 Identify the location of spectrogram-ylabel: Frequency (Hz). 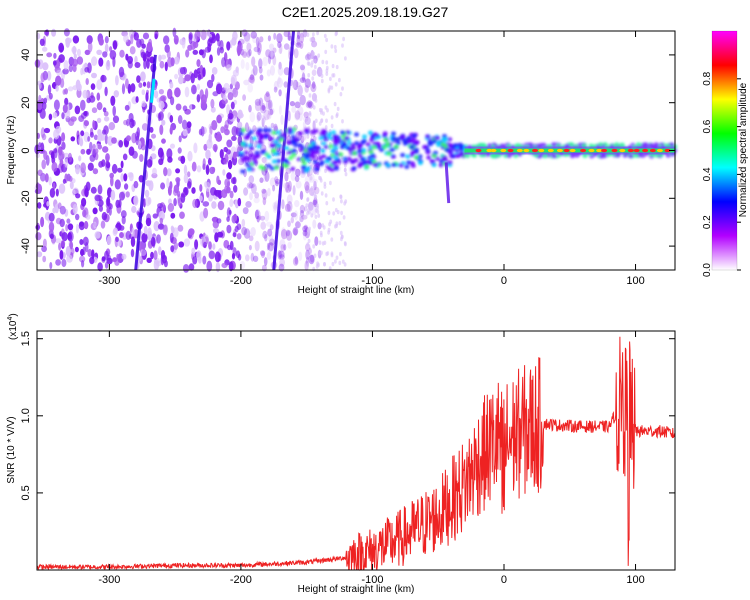
(11, 150).